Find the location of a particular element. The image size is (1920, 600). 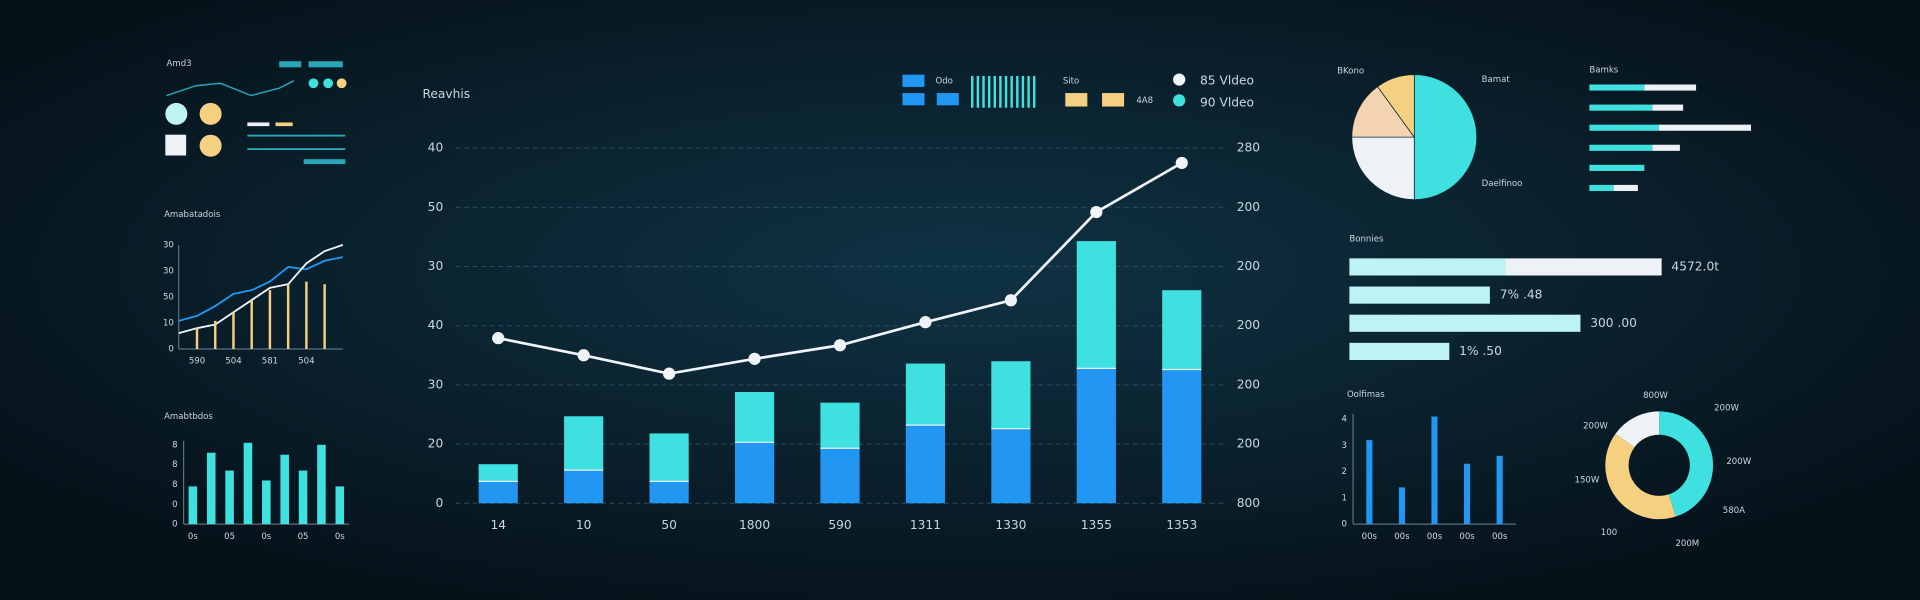

donut-label: 800W is located at coordinates (1655, 396).